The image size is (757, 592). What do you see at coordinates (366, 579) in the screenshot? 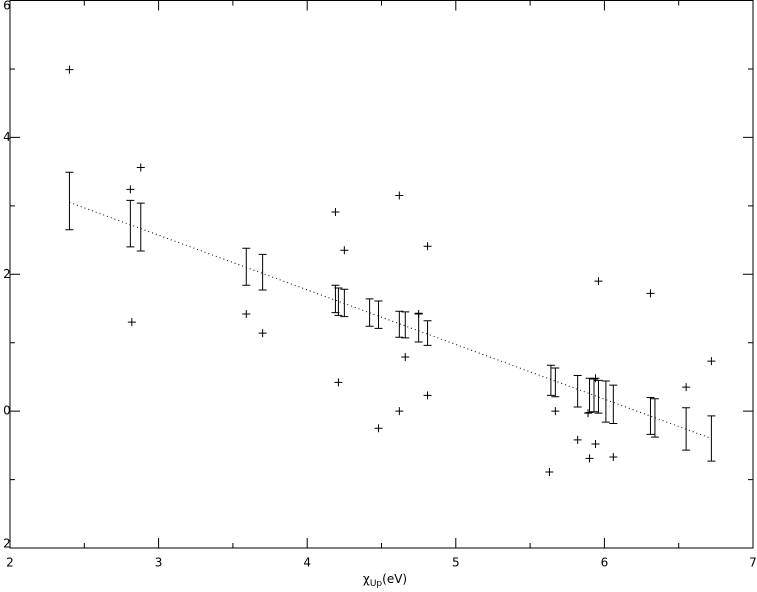
I see `x-label-symbol: χ` at bounding box center [366, 579].